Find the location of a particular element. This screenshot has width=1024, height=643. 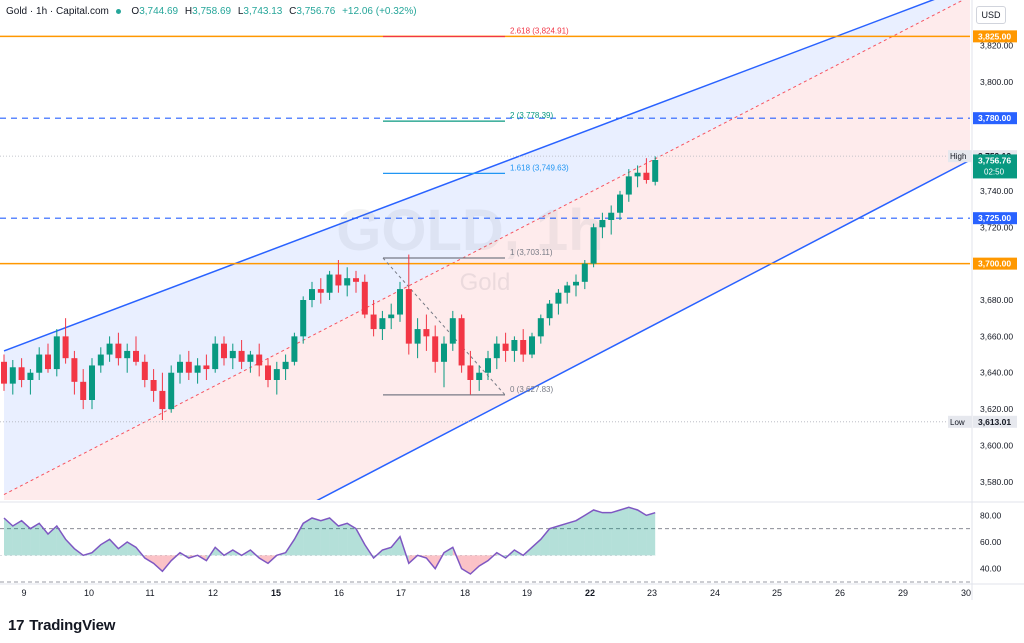

price-label-value: 3,756.76 is located at coordinates (994, 160).